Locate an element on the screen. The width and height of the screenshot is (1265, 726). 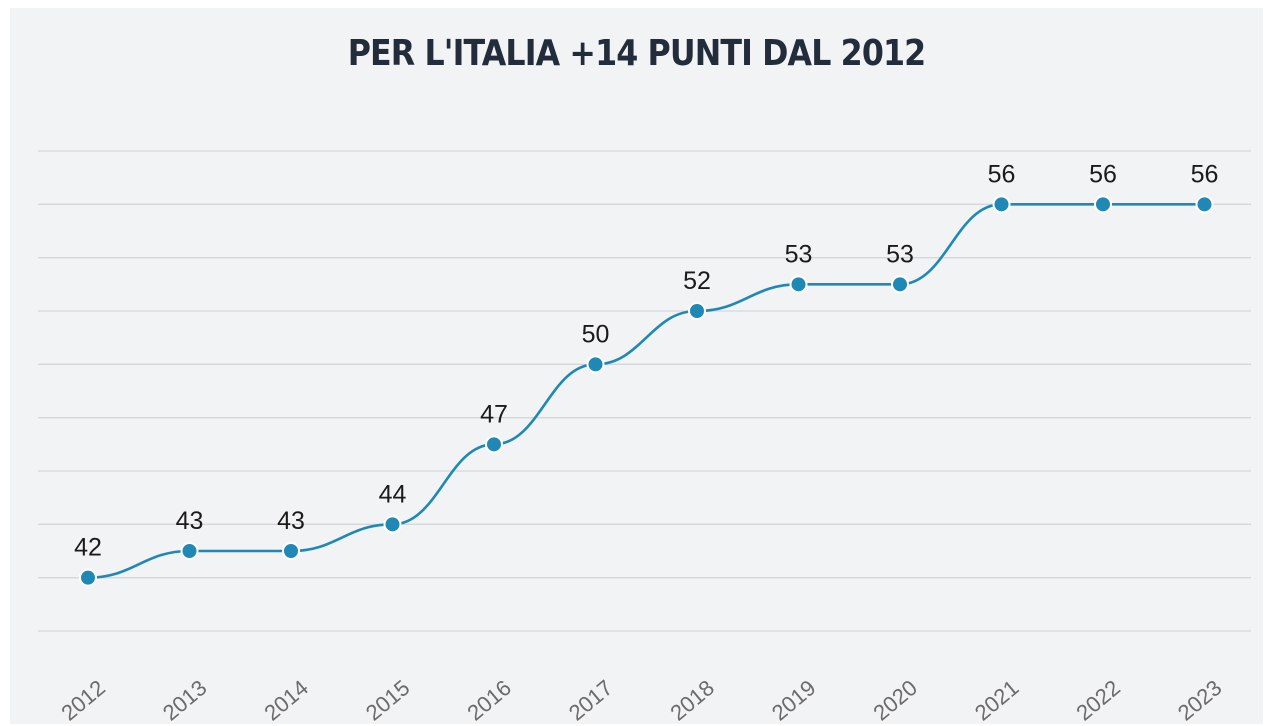
x-tick-label: 2015 is located at coordinates (388, 699).